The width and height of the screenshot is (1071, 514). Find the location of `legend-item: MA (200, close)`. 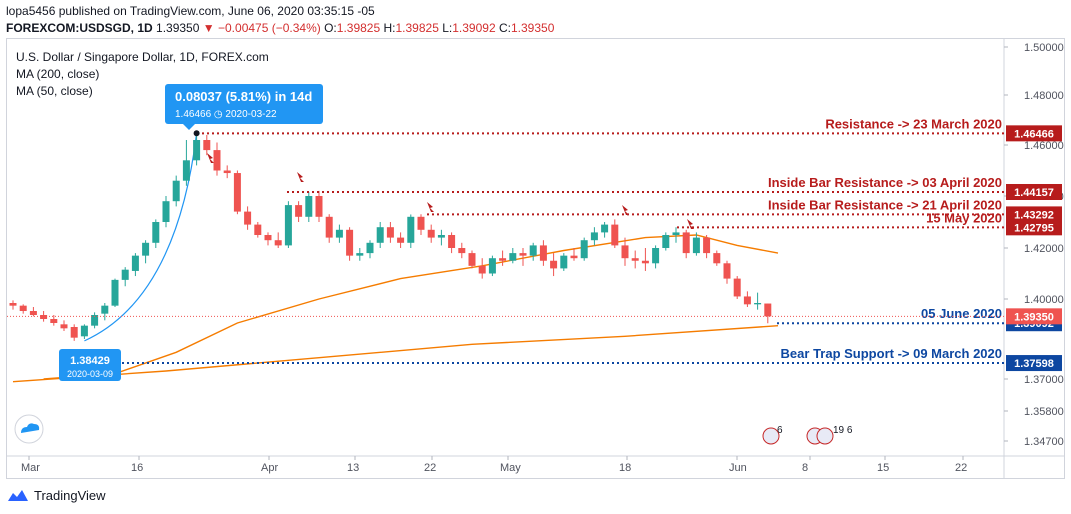

legend-item: MA (200, close) is located at coordinates (57, 74).